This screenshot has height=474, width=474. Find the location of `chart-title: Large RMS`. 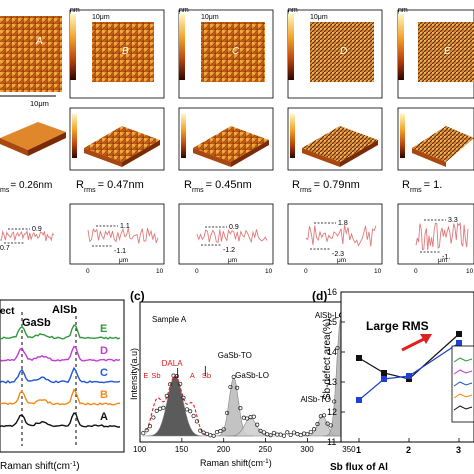

chart-title: Large RMS is located at coordinates (397, 326).